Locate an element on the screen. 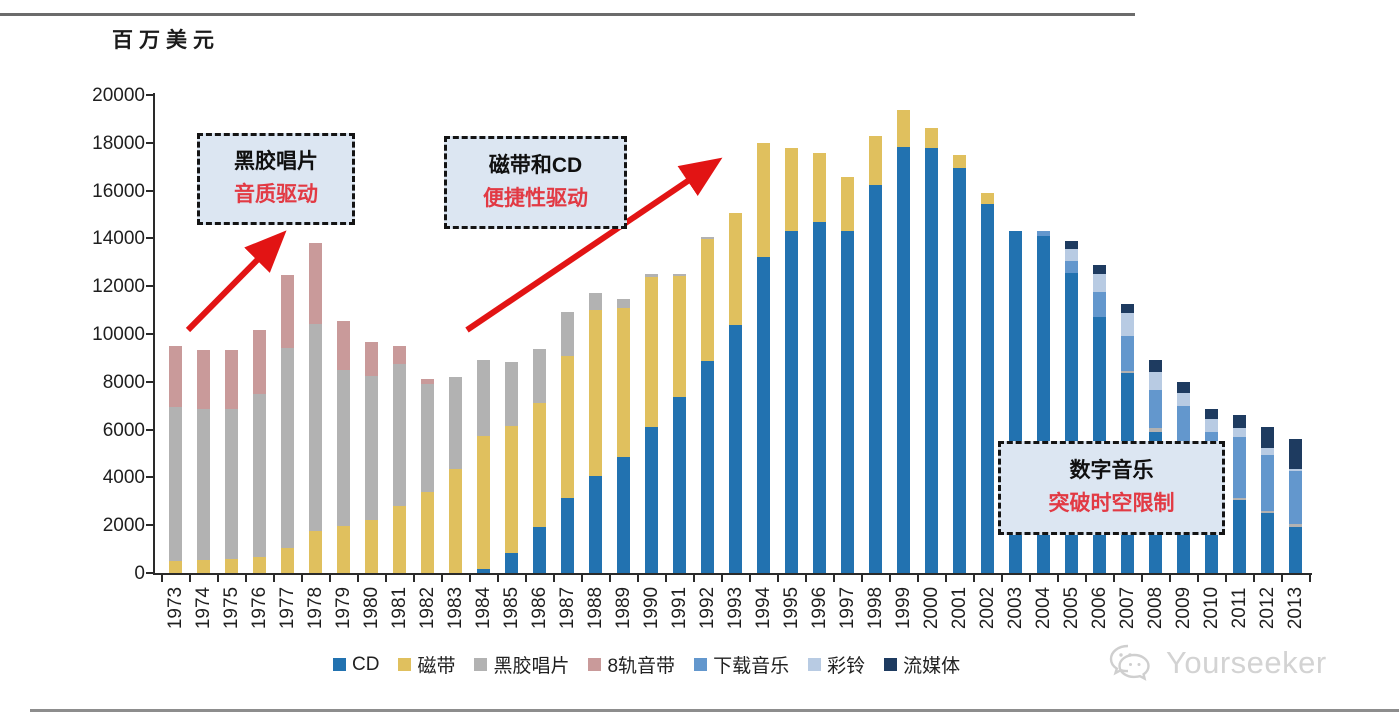  y-axis-unit-label: 百万美元 is located at coordinates (166, 40).